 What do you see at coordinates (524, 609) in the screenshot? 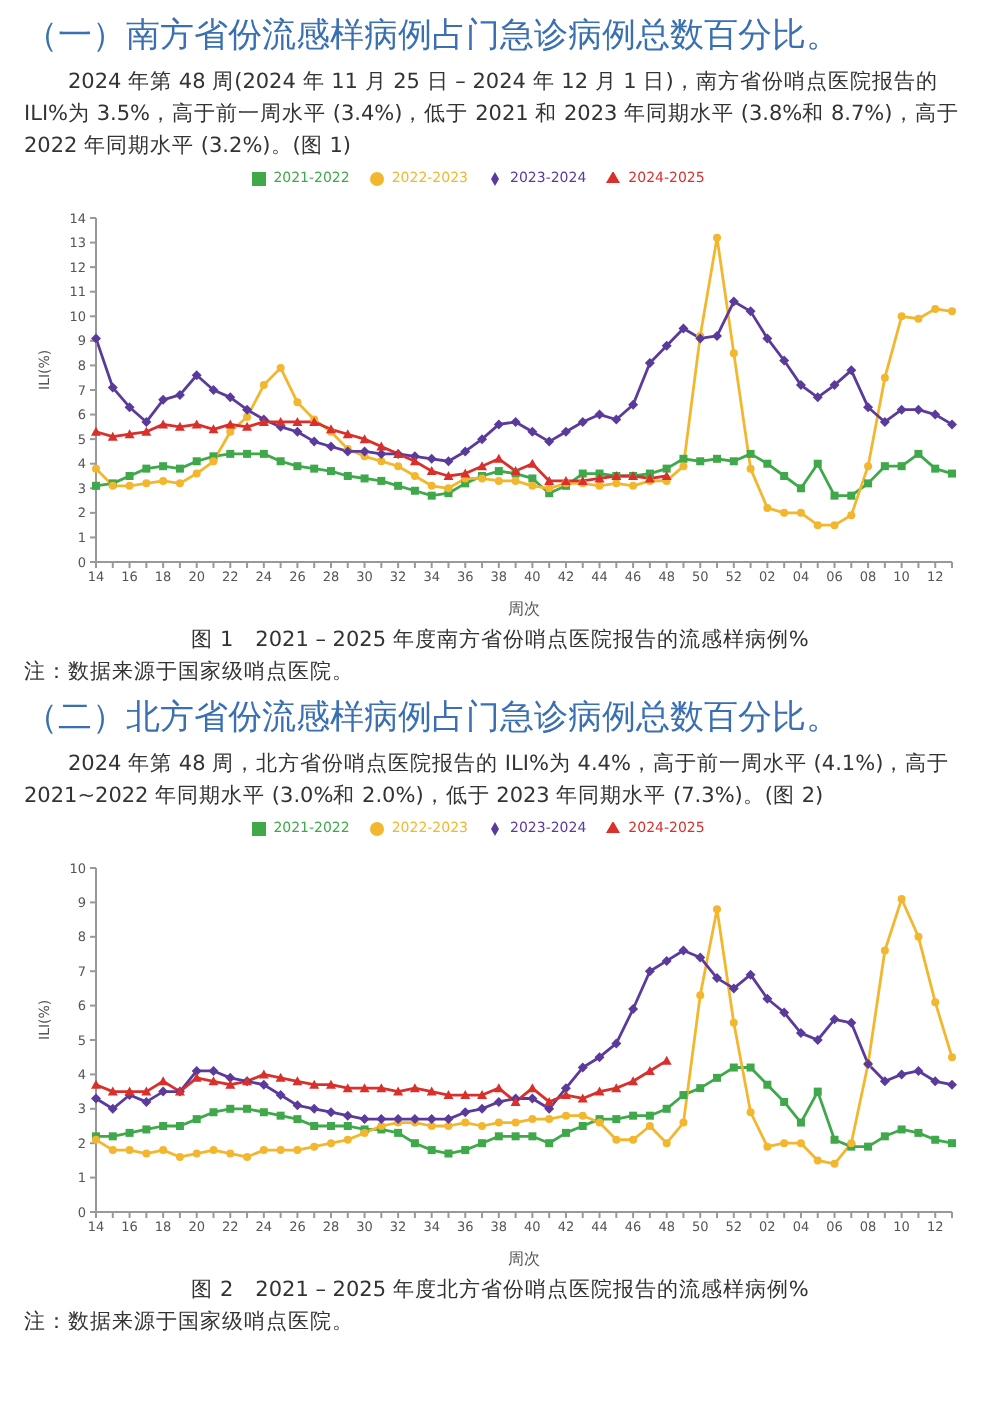
I see `x-axis-title: 周次` at bounding box center [524, 609].